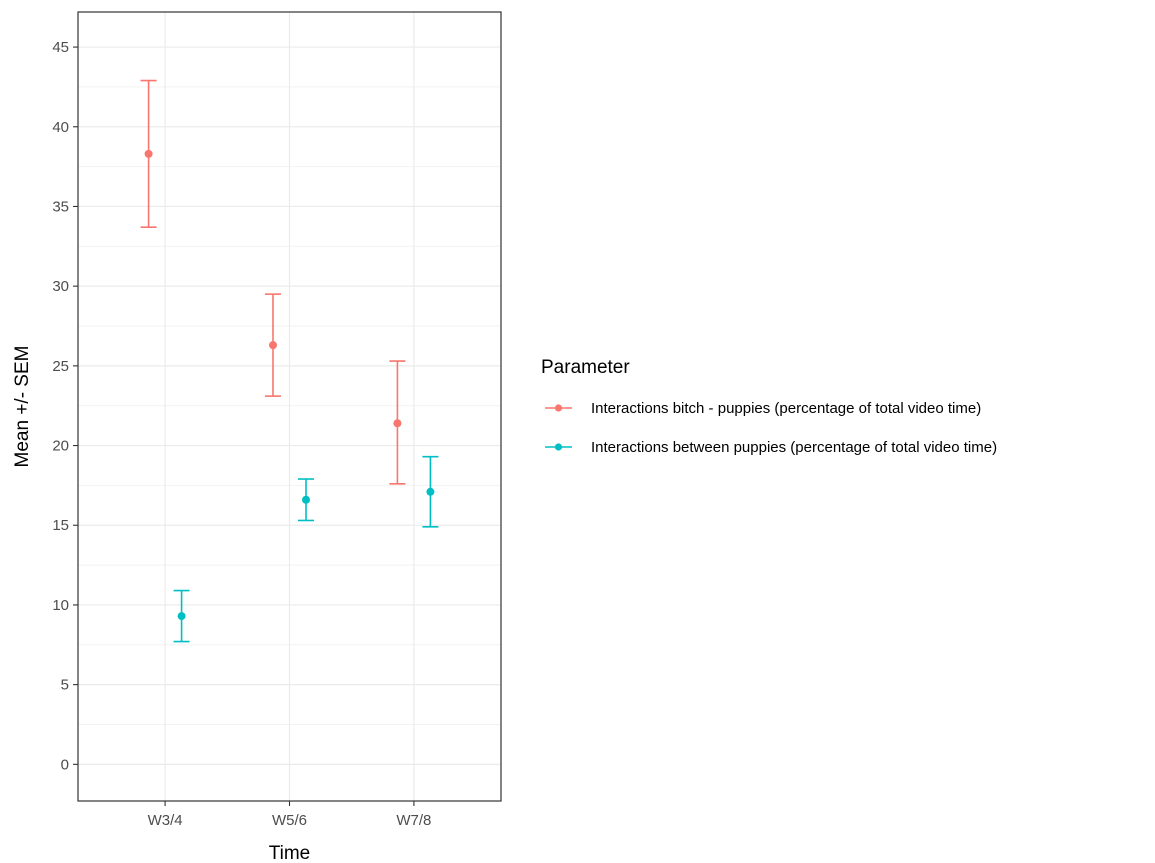  I want to click on x-tick-label: W5/6, so click(289, 820).